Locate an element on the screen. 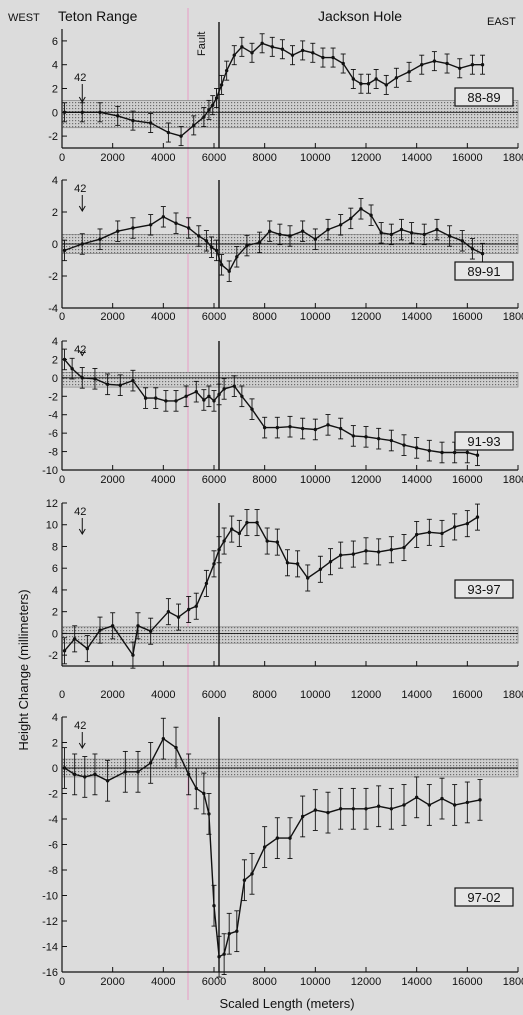 This screenshot has height=1015, width=523. series-line is located at coordinates (273, 240).